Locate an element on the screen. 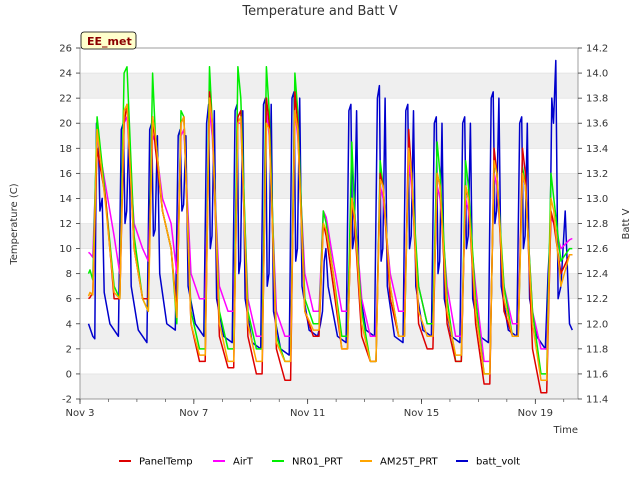 Image resolution: width=640 pixels, height=480 pixels. y2-tick-label: 13.6 is located at coordinates (597, 124).